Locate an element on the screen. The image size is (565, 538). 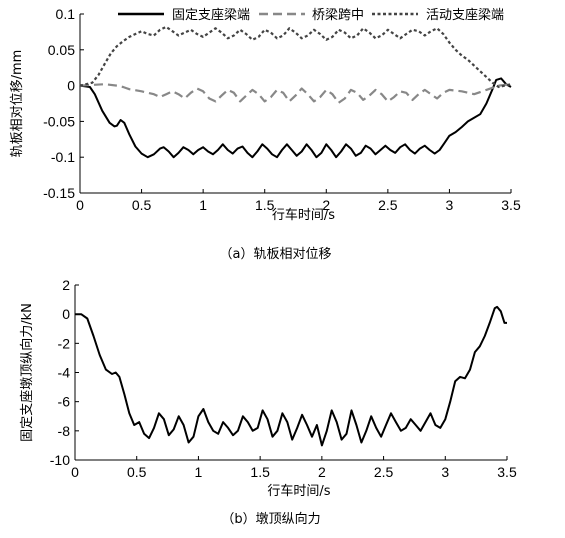
y-tick-label: 2 is located at coordinates (66, 285).